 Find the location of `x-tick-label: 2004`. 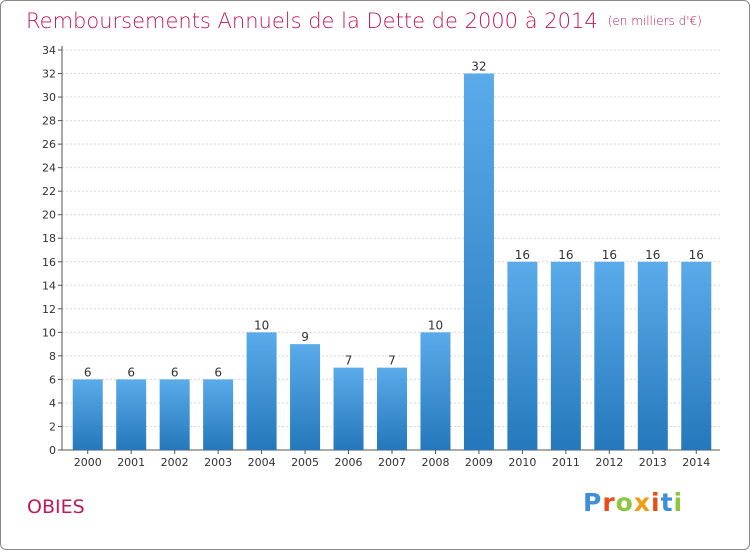

x-tick-label: 2004 is located at coordinates (262, 462).